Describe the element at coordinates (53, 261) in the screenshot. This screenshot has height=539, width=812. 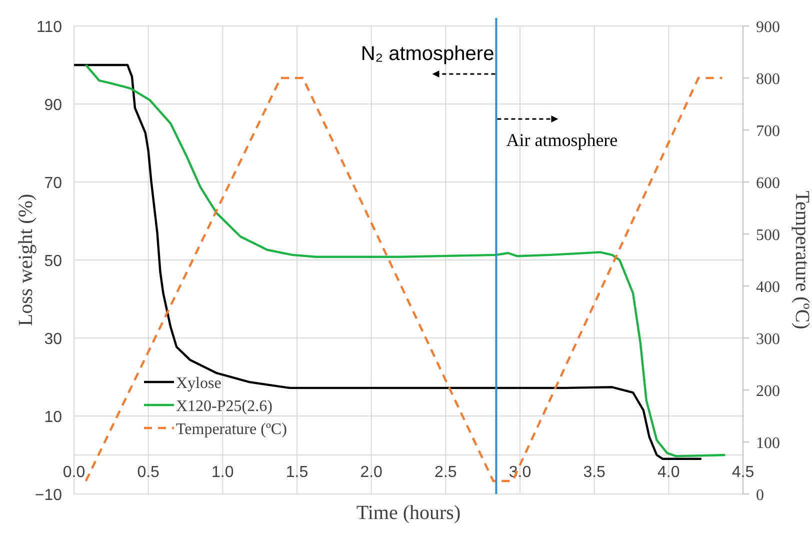
I see `y-tick-label: 50` at that location.